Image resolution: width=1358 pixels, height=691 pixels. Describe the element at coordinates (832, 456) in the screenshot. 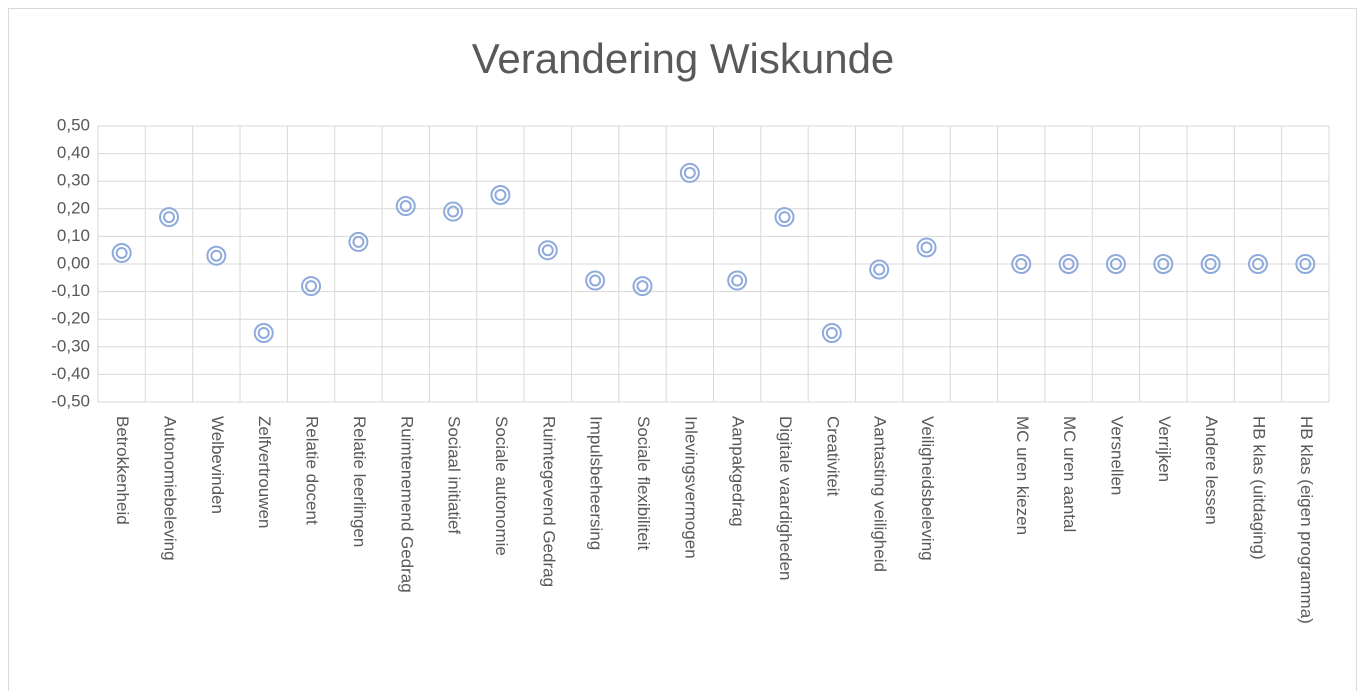

I see `x-tick-label: Creativiteit` at that location.